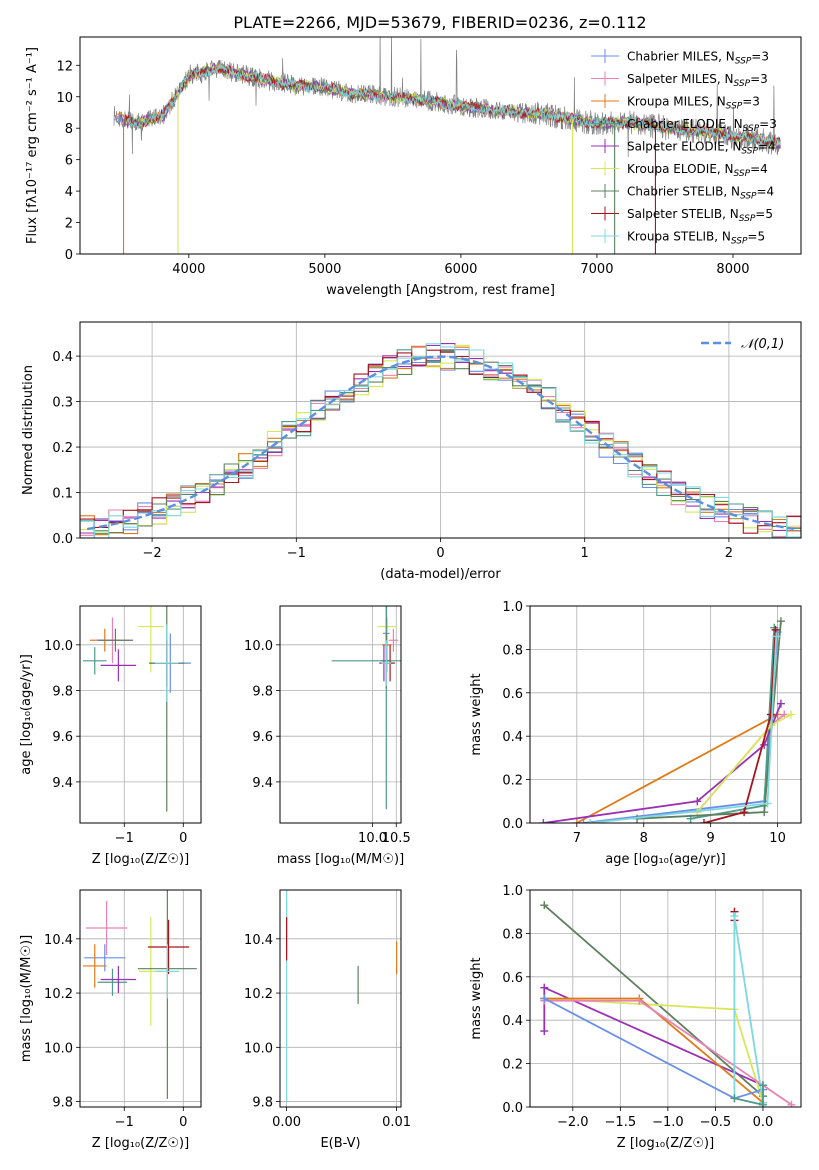 Image resolution: width=819 pixels, height=1170 pixels. What do you see at coordinates (440, 440) in the screenshot?
I see `residuals-marks` at bounding box center [440, 440].